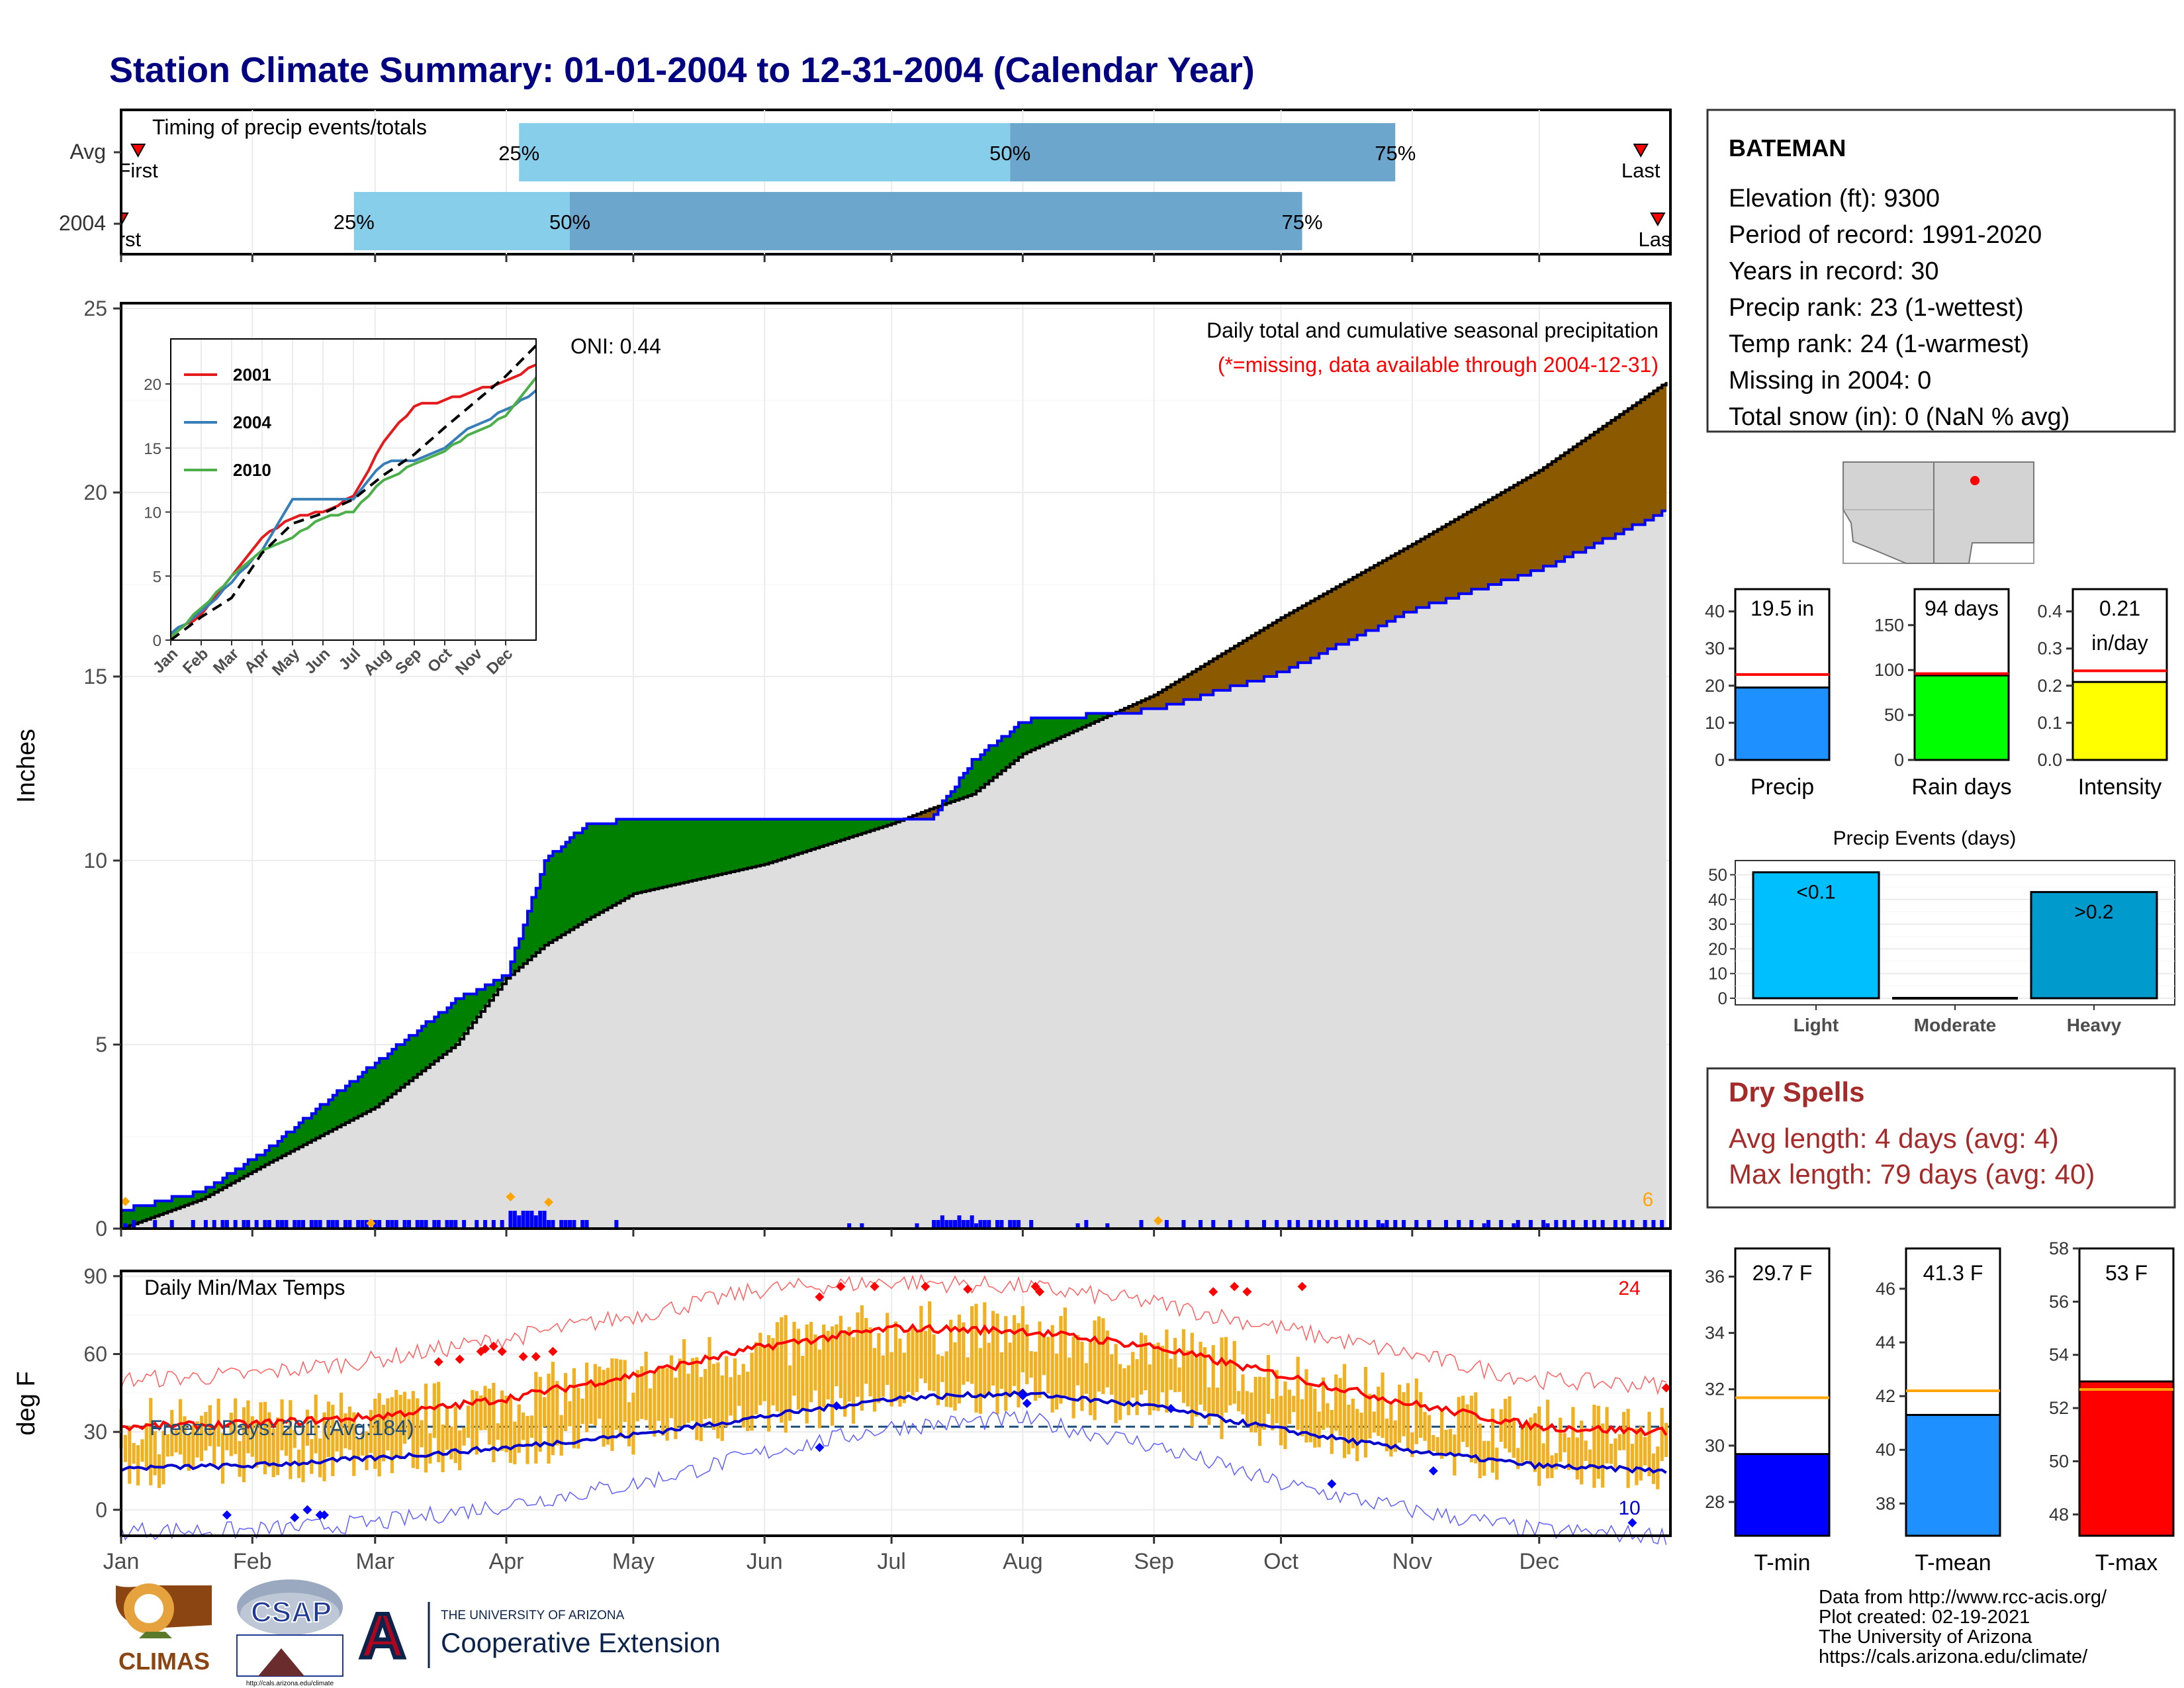  Describe the element at coordinates (164, 1661) in the screenshot. I see `climas-text: CLIMAS` at that location.